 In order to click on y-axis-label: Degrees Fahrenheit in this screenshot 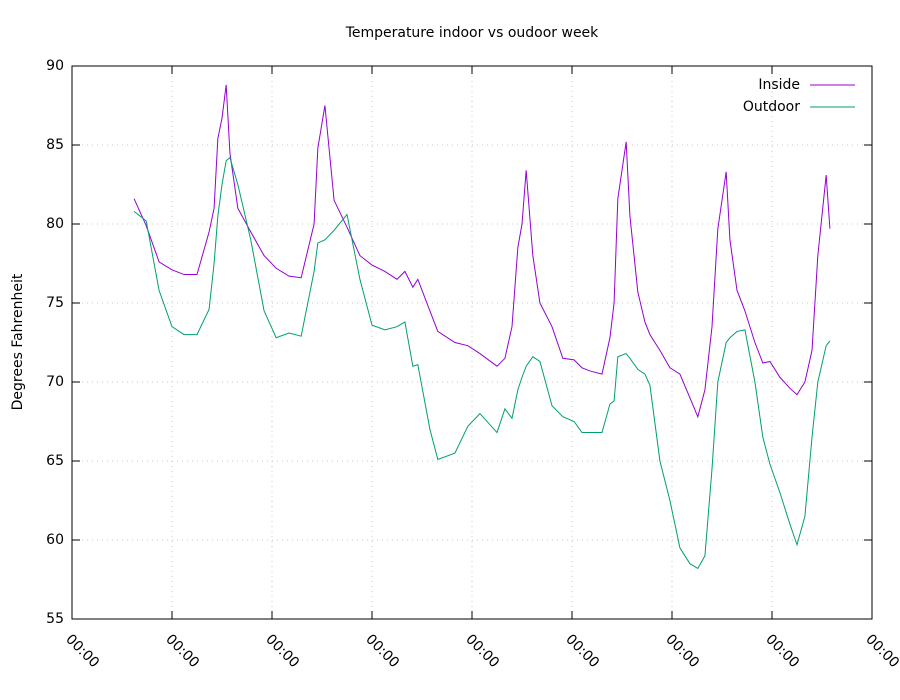, I will do `click(18, 341)`.